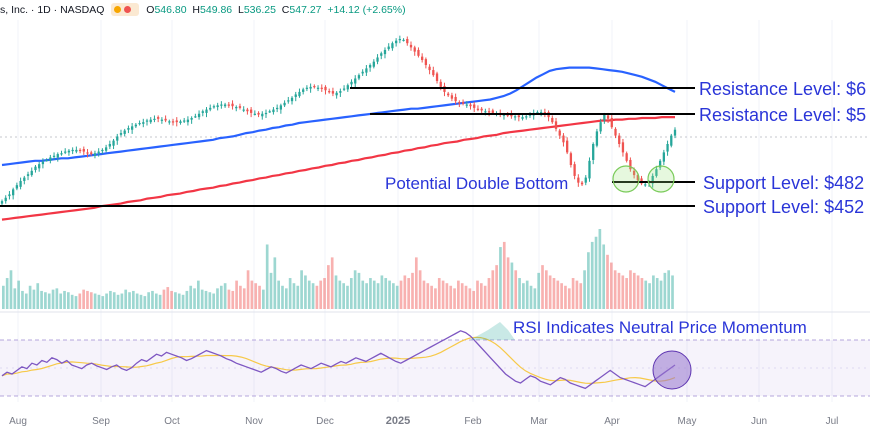 This screenshot has width=870, height=427. Describe the element at coordinates (285, 9) in the screenshot. I see `close-label: C` at that location.